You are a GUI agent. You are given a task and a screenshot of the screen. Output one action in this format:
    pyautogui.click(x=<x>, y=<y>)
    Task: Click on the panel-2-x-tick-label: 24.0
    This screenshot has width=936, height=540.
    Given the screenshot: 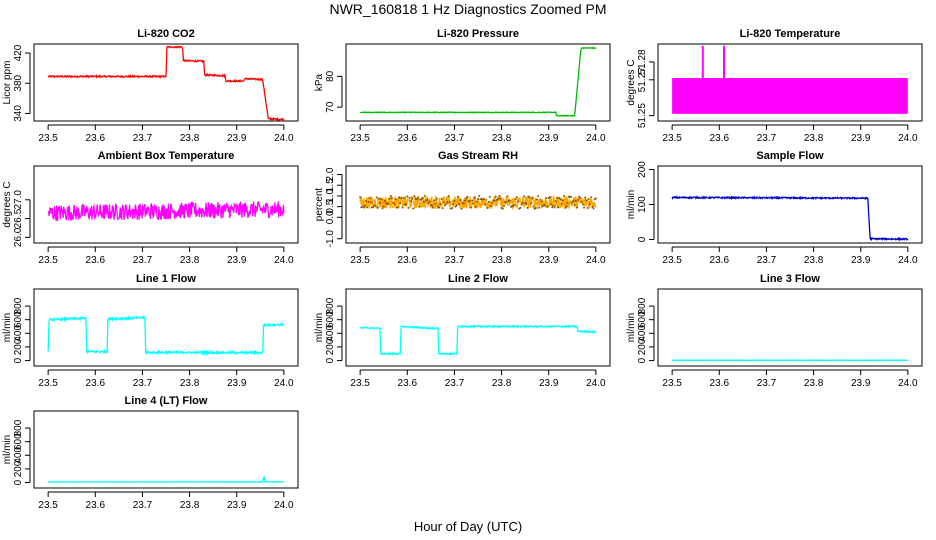 What is the action you would take?
    pyautogui.click(x=596, y=138)
    